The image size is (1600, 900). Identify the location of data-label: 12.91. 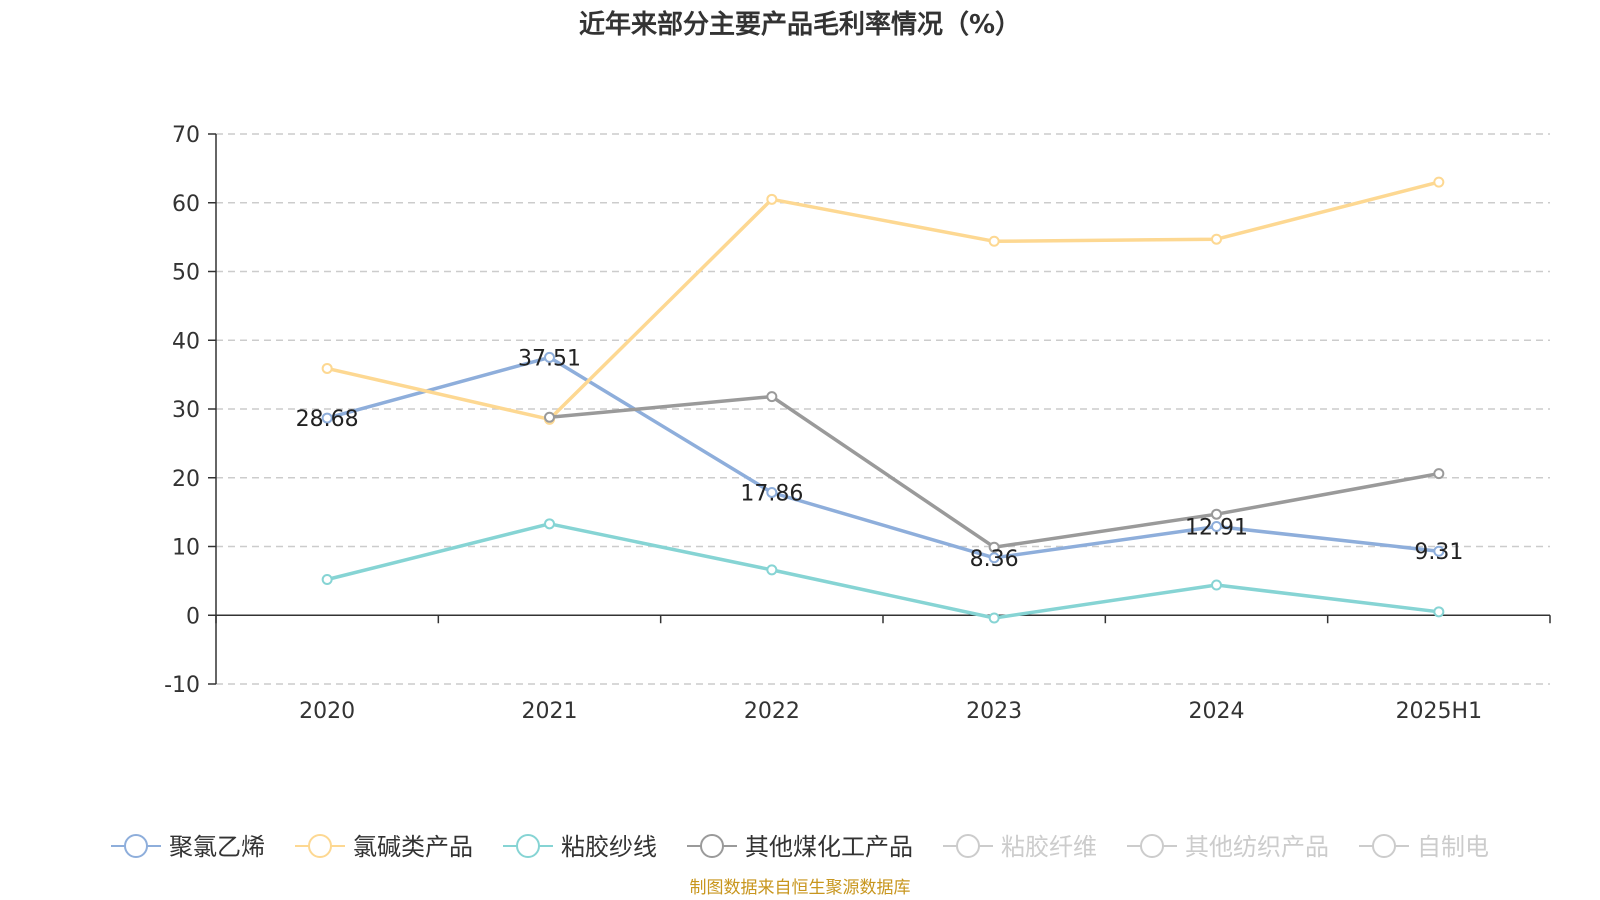
(1216, 527).